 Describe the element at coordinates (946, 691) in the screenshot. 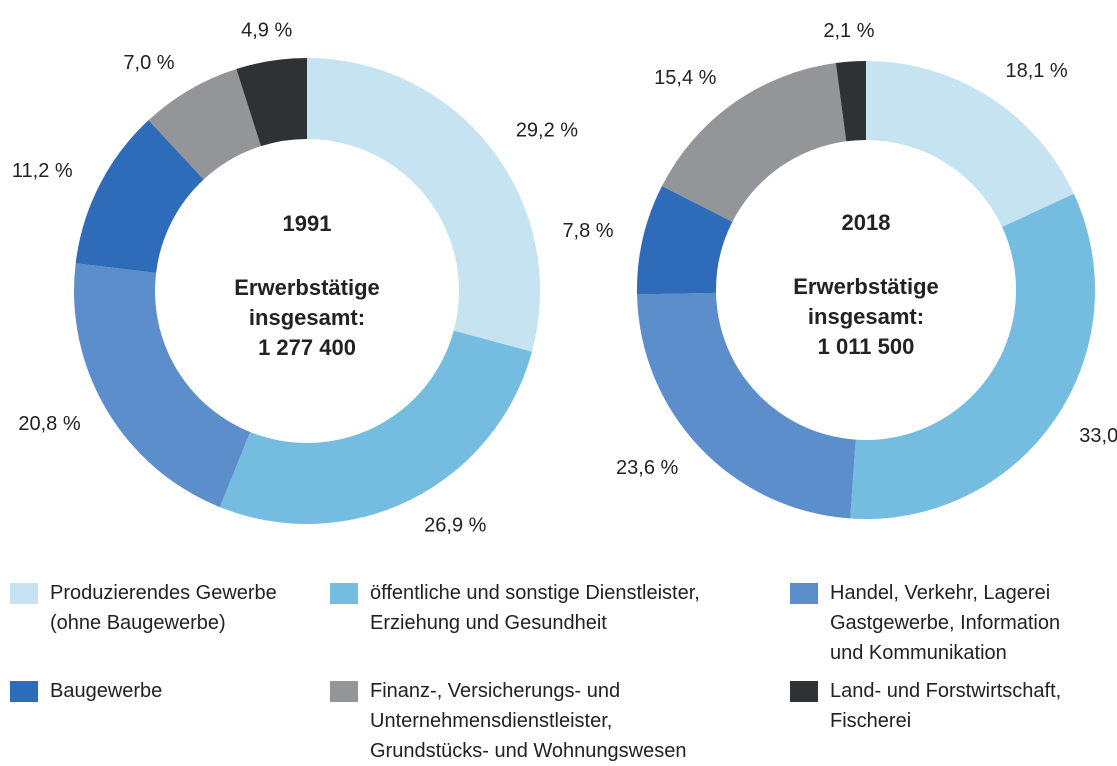

I see `legend-text: Land- und Forstwirtschaft,` at that location.